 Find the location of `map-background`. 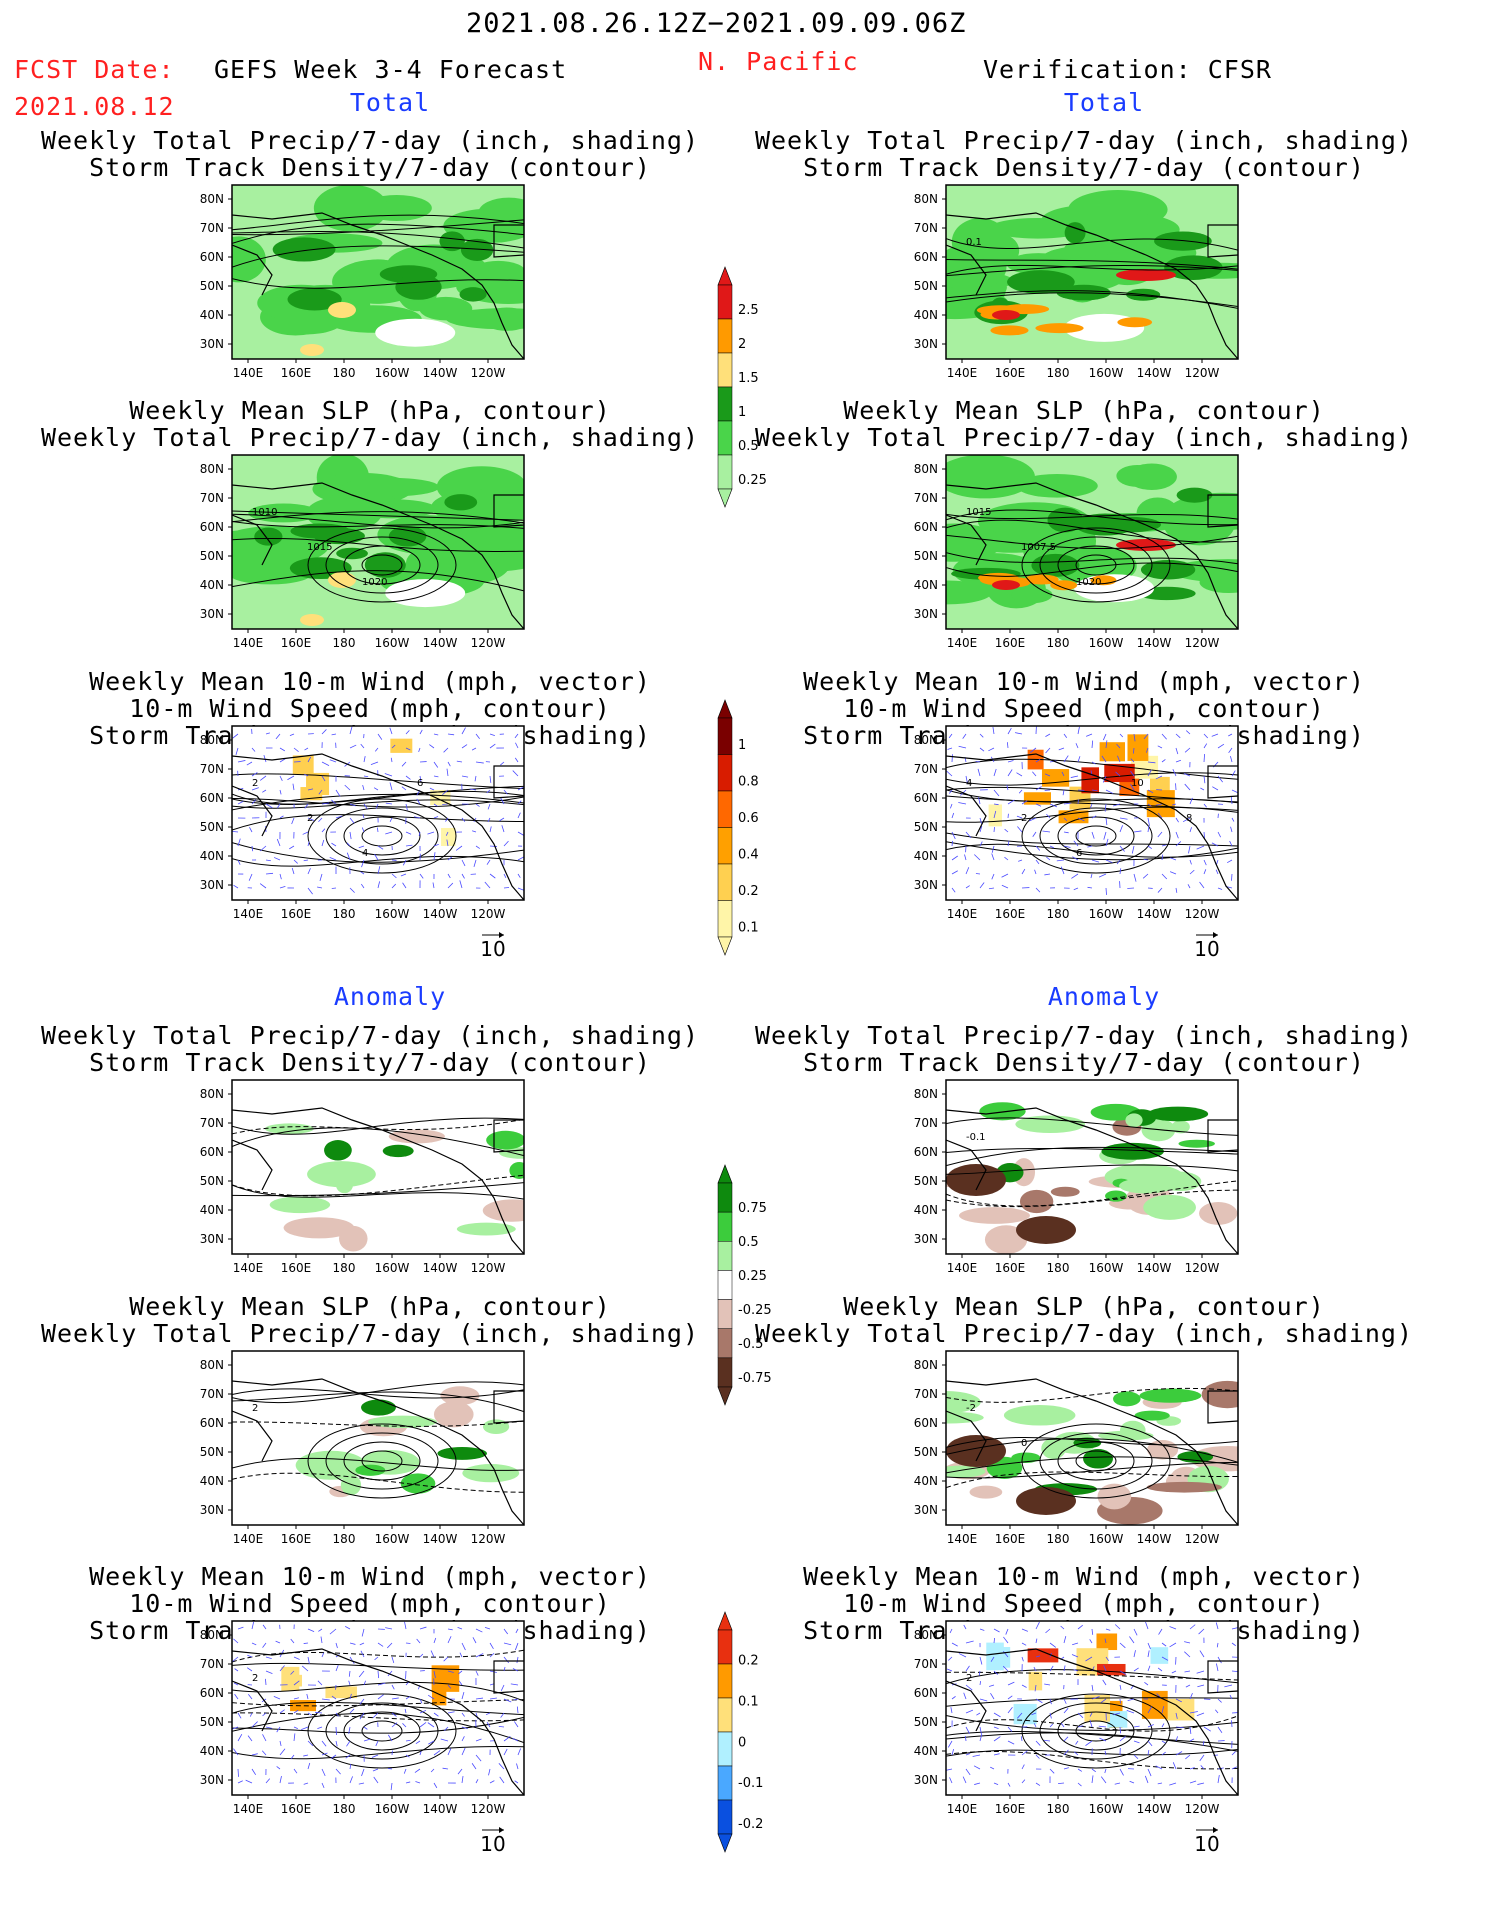

map-background is located at coordinates (378, 813).